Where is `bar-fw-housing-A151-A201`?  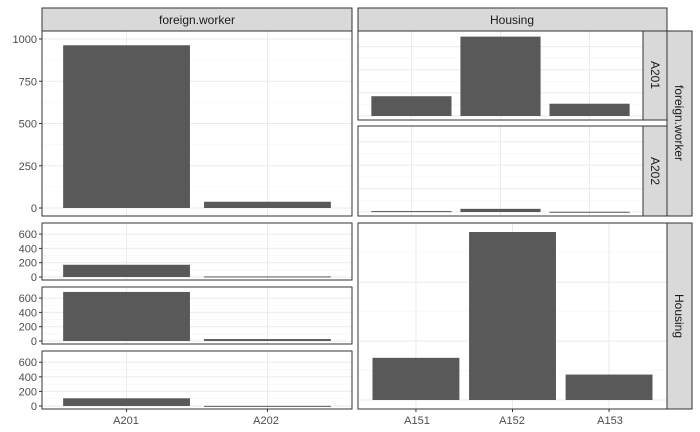
bar-fw-housing-A151-A201 is located at coordinates (126, 270).